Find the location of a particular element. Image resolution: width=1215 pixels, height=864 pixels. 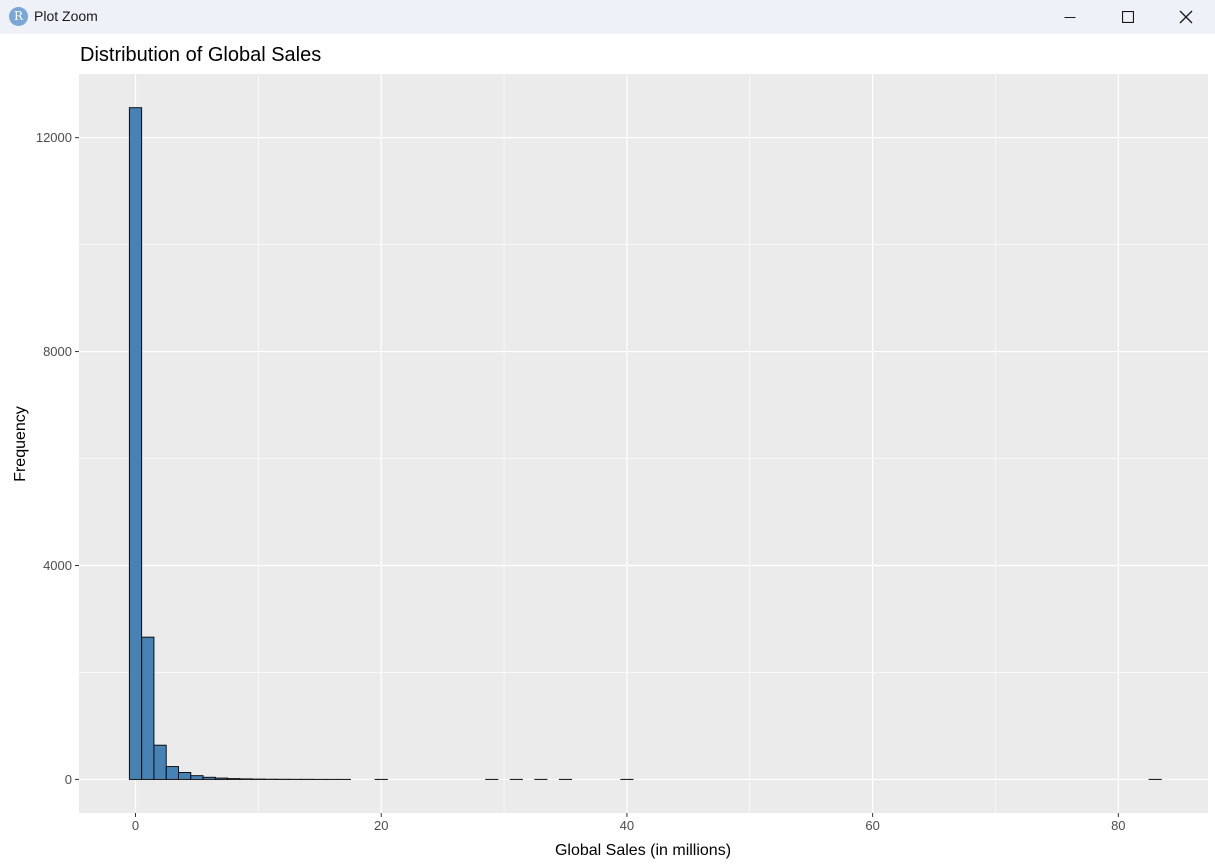

y-tick-label: 8000 is located at coordinates (57, 351).